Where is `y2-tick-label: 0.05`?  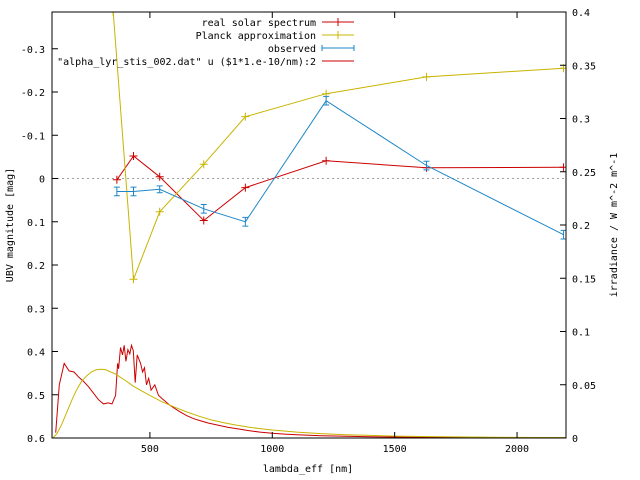
y2-tick-label: 0.05 is located at coordinates (584, 386).